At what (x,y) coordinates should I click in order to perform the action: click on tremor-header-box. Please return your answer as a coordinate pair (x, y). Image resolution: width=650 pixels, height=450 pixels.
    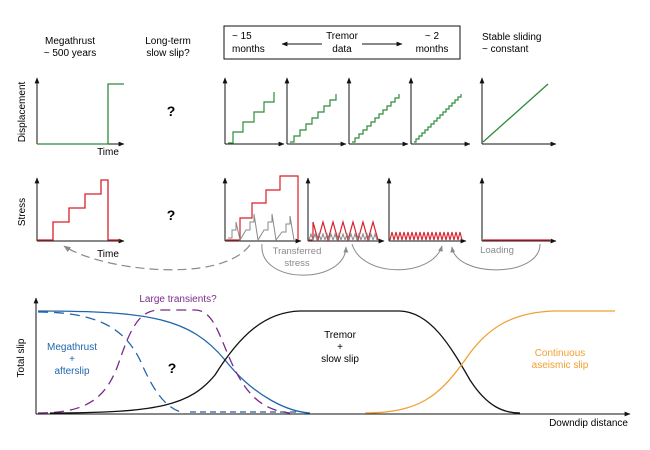
    Looking at the image, I should click on (342, 42).